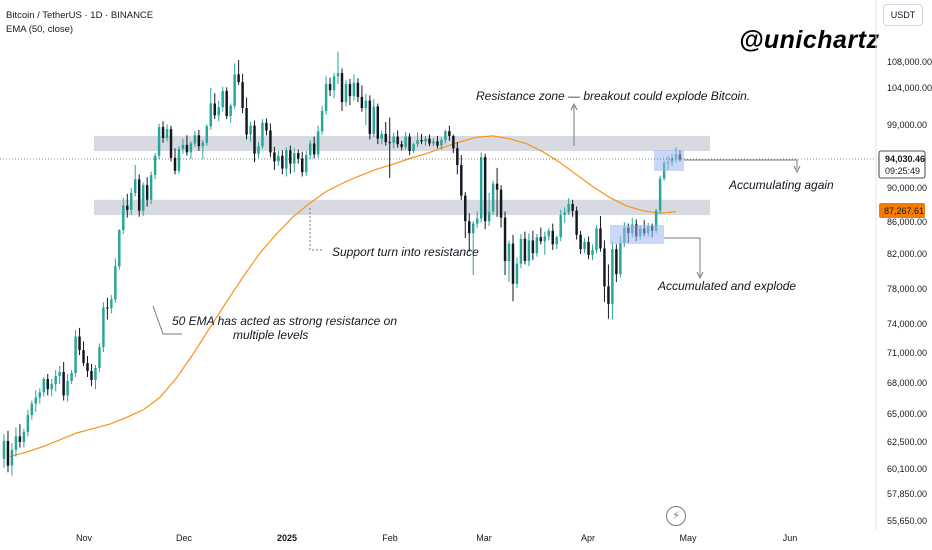 This screenshot has width=932, height=550. What do you see at coordinates (80, 15) in the screenshot?
I see `symbol-line: Bitcoin / TetherUS · 1D · BINANCE` at bounding box center [80, 15].